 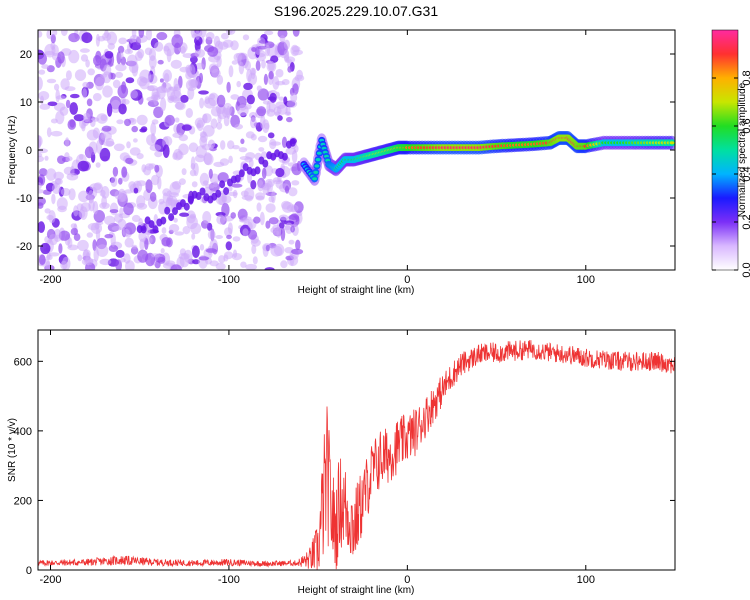 What do you see at coordinates (407, 280) in the screenshot?
I see `spectrogram-x-tick-label: 0` at bounding box center [407, 280].